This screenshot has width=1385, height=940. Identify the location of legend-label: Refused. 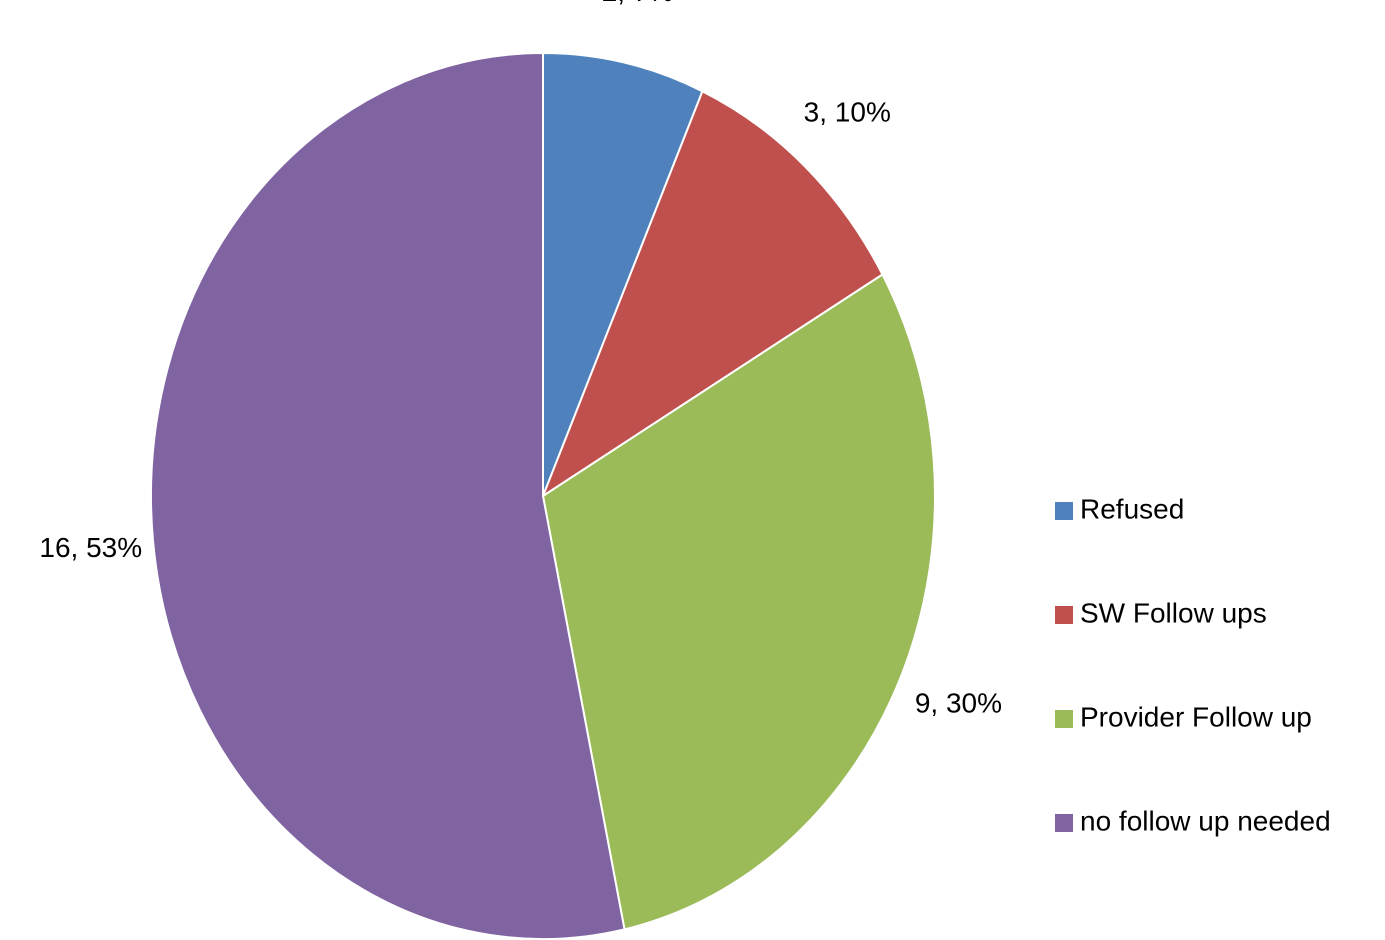
(1132, 508).